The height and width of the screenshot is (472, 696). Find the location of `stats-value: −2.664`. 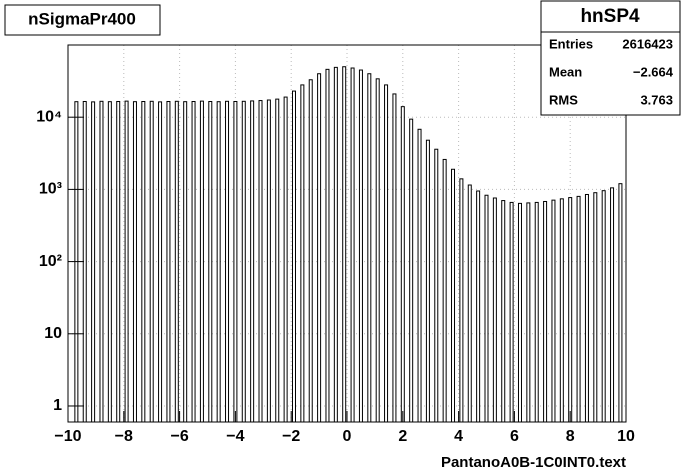

stats-value: −2.664 is located at coordinates (653, 71).